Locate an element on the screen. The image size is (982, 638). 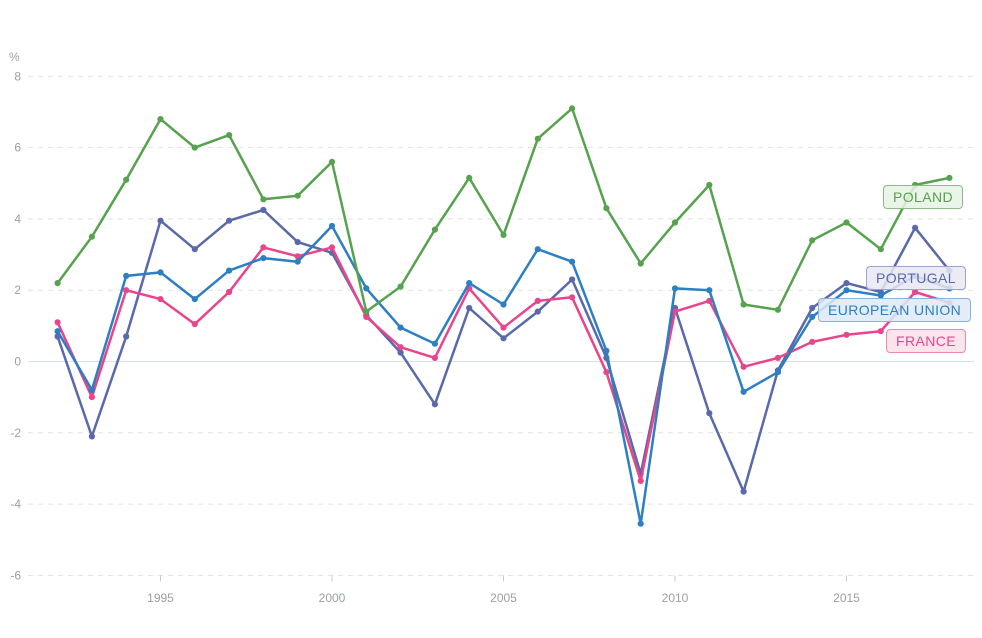
y-axis-tick-label: 2 is located at coordinates (17, 290).